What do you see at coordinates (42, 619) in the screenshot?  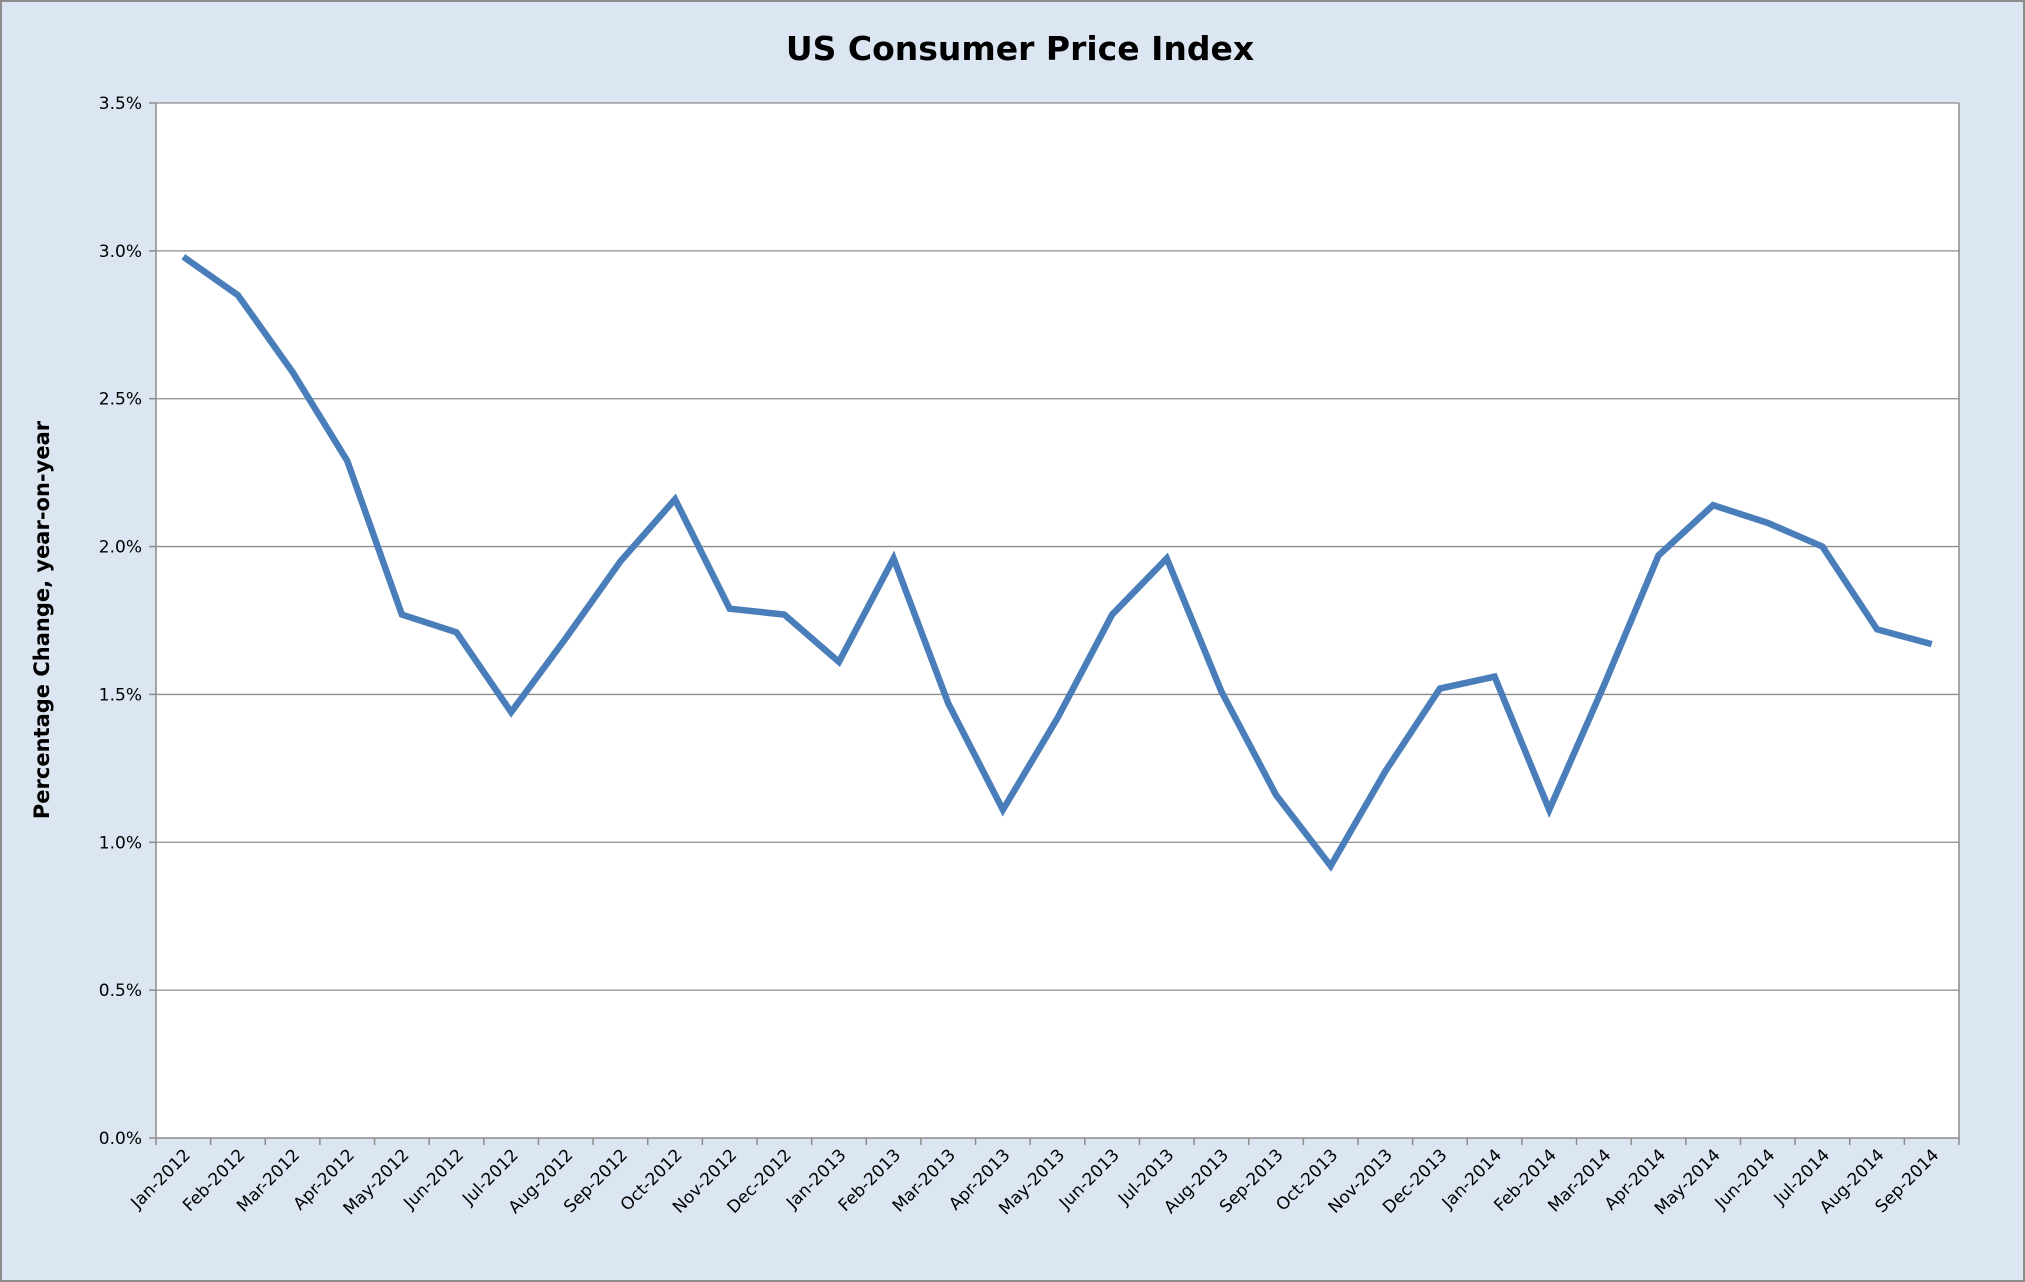 I see `y-axis-label: Percentage Change, year-on-year` at bounding box center [42, 619].